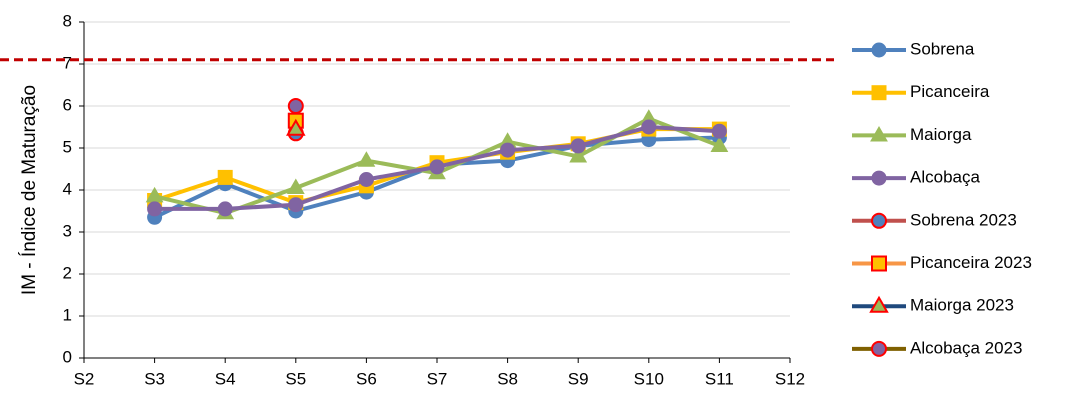 The image size is (1083, 400). I want to click on x-tick-label: S5, so click(295, 378).